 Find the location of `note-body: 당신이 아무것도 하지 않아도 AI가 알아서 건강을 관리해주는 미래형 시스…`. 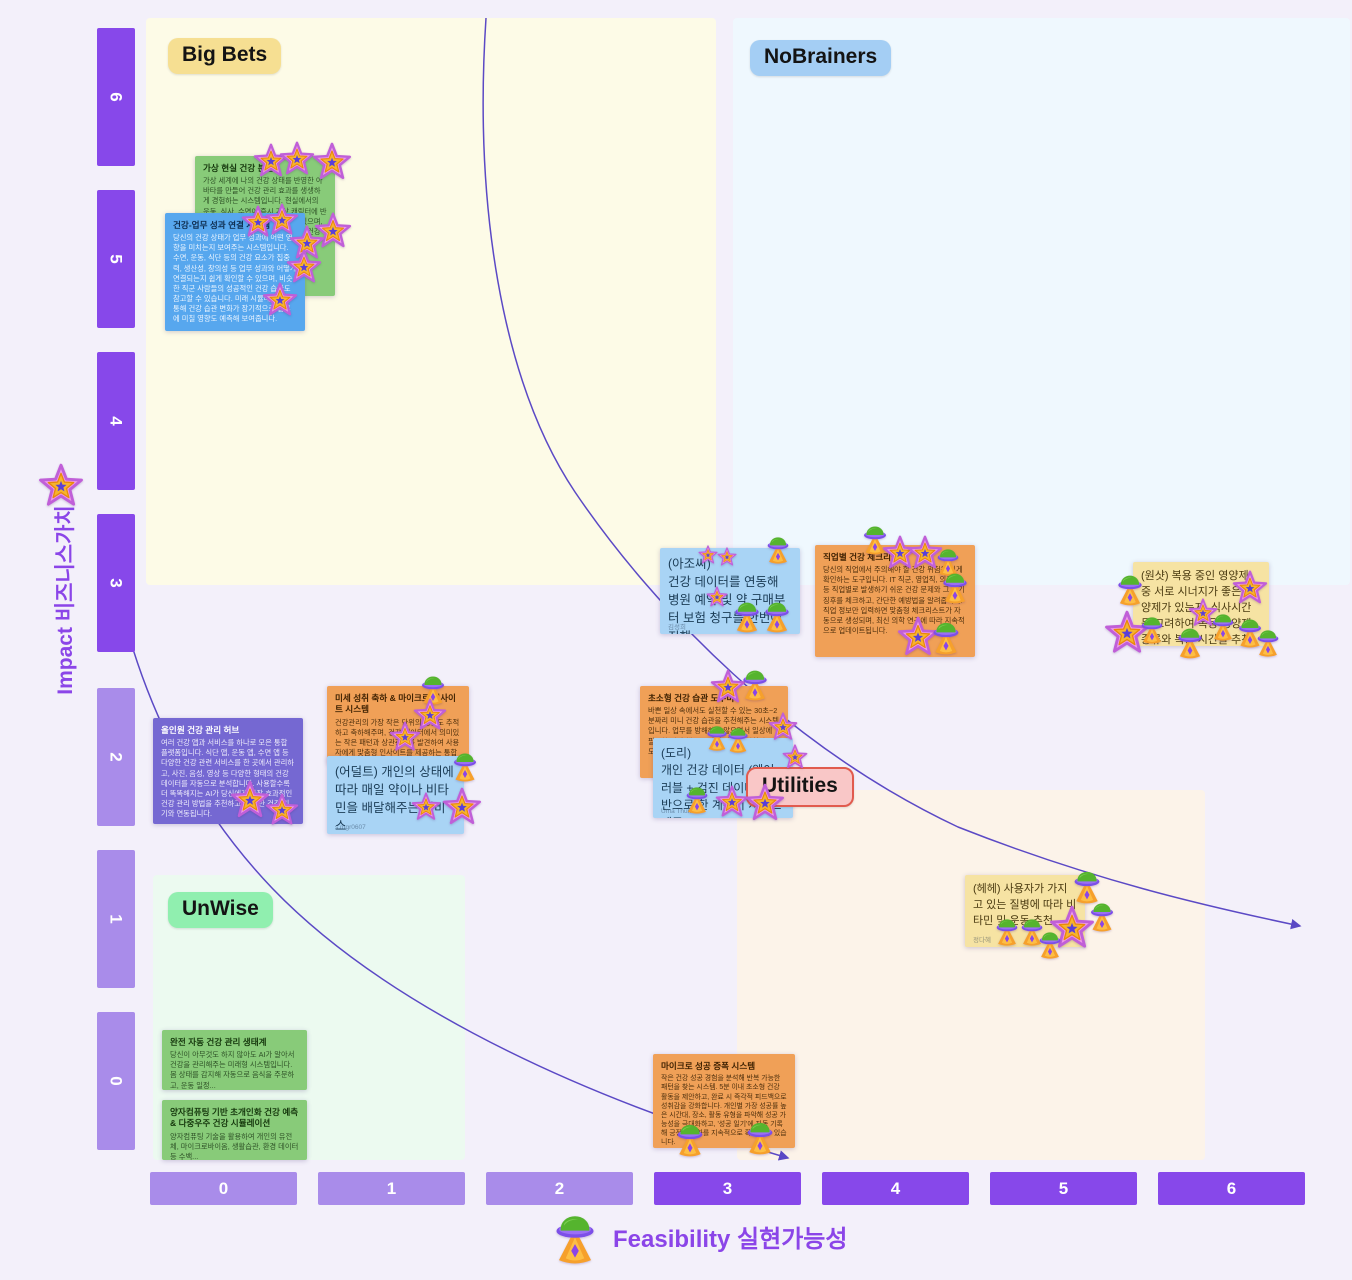

note-body: 당신이 아무것도 하지 않아도 AI가 알아서 건강을 관리해주는 미래형 시스… is located at coordinates (232, 1070).